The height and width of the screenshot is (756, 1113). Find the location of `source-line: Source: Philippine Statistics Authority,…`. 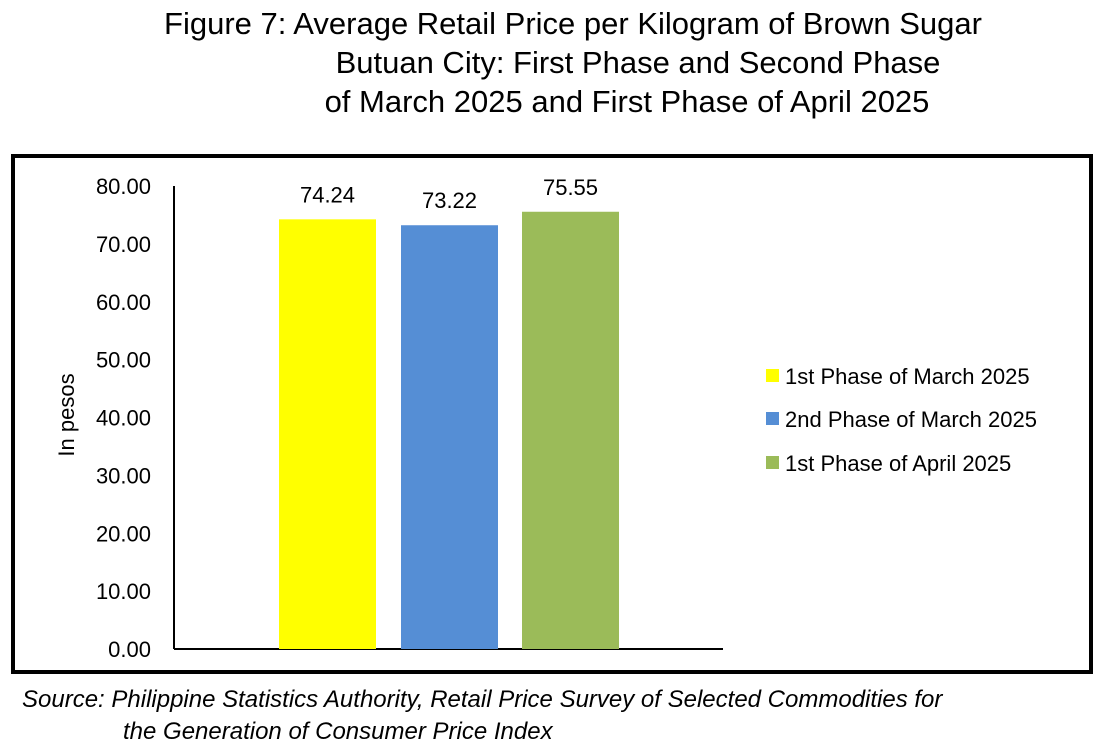

source-line: Source: Philippine Statistics Authority,… is located at coordinates (482, 699).